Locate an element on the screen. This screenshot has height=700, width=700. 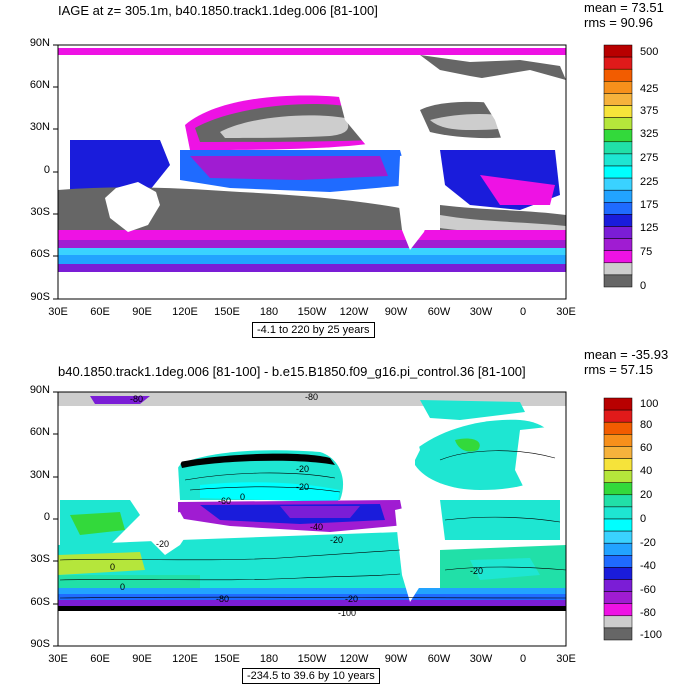
colorbar-label: -40 is located at coordinates (648, 566).